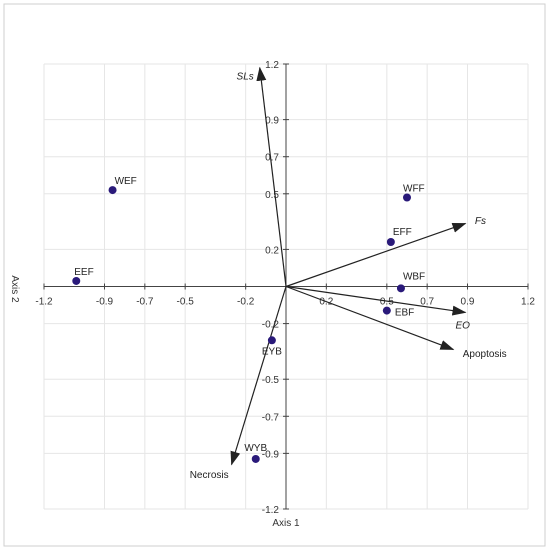 This screenshot has height=556, width=550. What do you see at coordinates (480, 221) in the screenshot?
I see `vector-label: Fs` at bounding box center [480, 221].